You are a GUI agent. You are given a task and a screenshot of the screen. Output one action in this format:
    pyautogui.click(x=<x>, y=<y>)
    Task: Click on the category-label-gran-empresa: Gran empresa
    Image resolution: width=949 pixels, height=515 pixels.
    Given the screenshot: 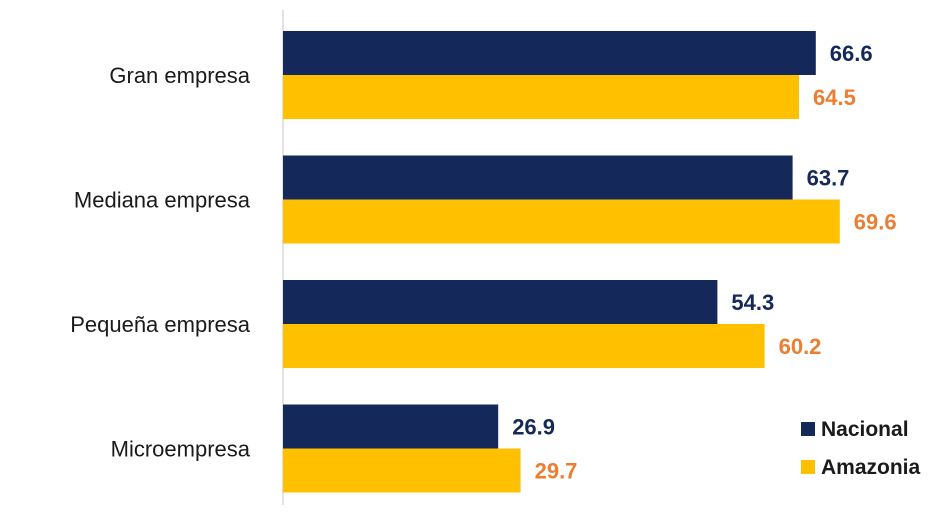 What is the action you would take?
    pyautogui.click(x=179, y=75)
    